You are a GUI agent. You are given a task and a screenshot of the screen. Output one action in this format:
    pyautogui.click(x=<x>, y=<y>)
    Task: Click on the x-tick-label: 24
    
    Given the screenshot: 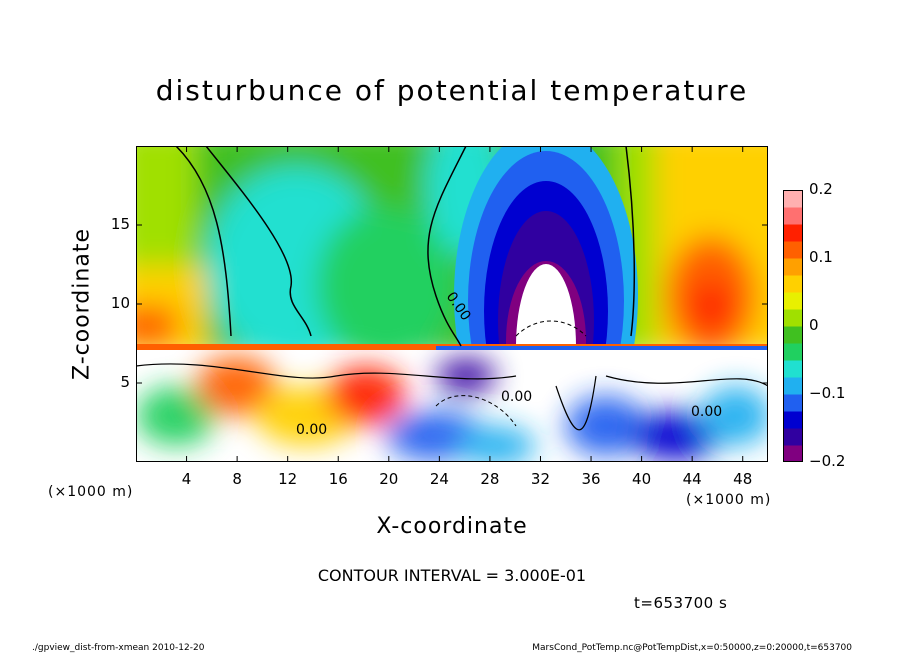 What is the action you would take?
    pyautogui.click(x=439, y=479)
    